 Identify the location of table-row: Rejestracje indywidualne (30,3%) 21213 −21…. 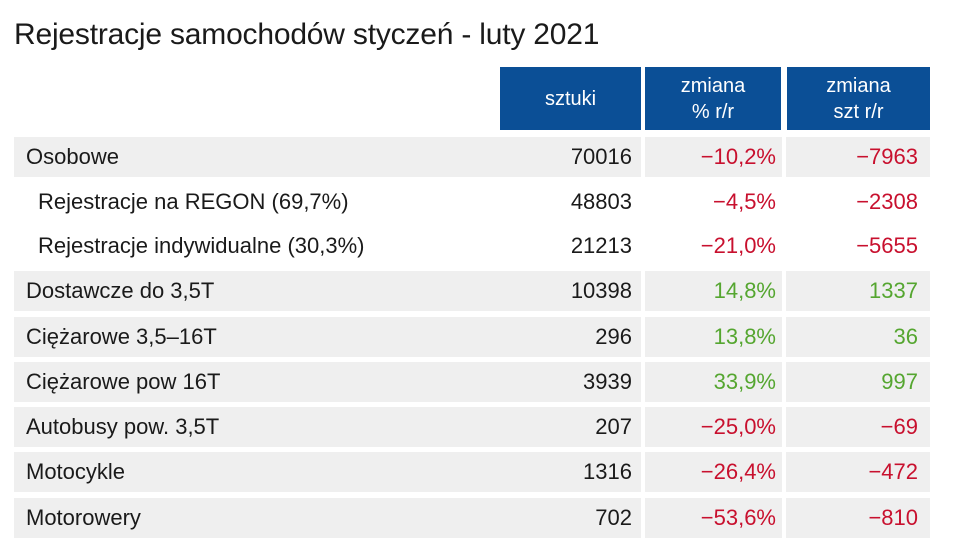
(472, 246).